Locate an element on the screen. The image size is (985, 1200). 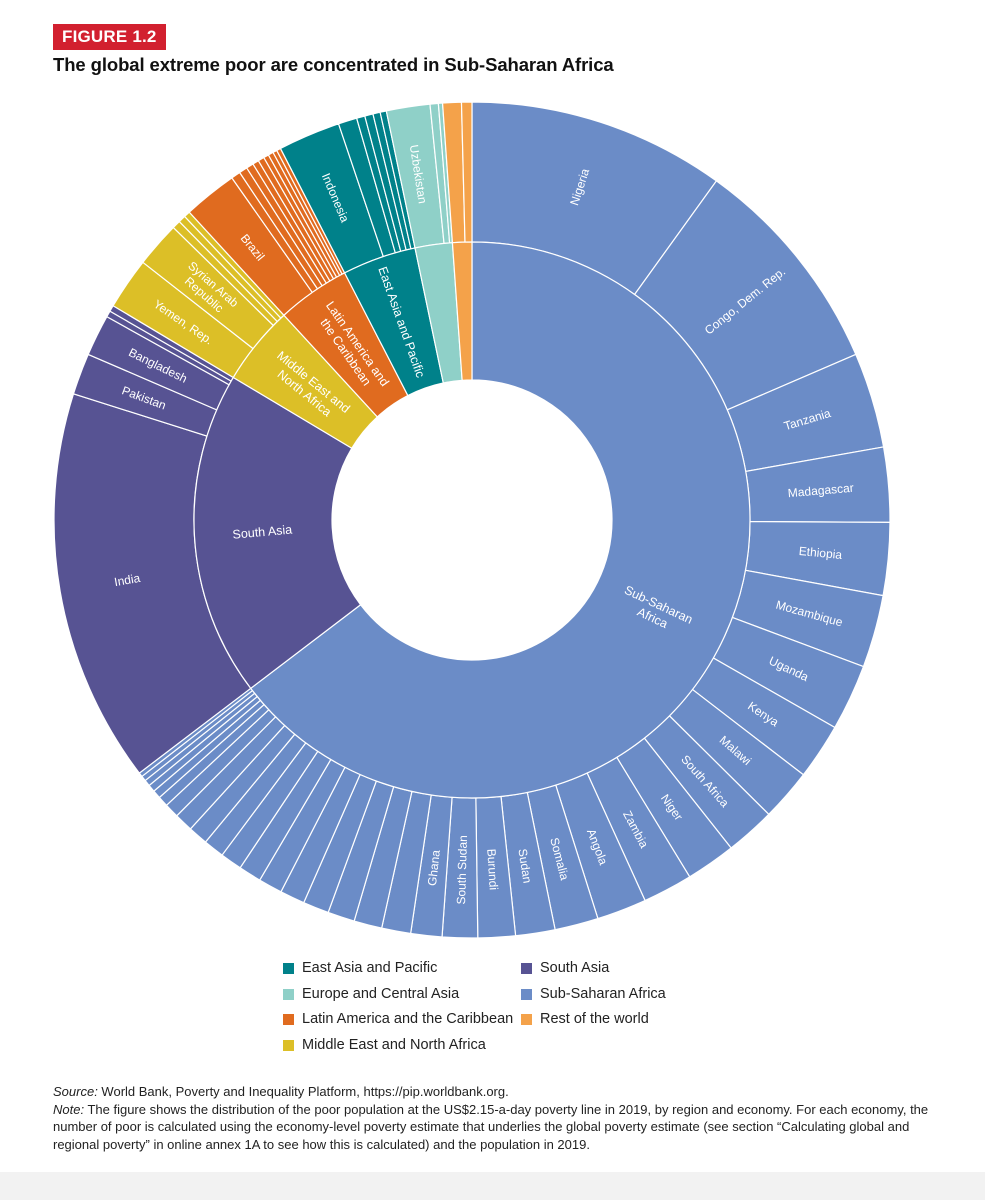
page-bottom-band is located at coordinates (492, 1186).